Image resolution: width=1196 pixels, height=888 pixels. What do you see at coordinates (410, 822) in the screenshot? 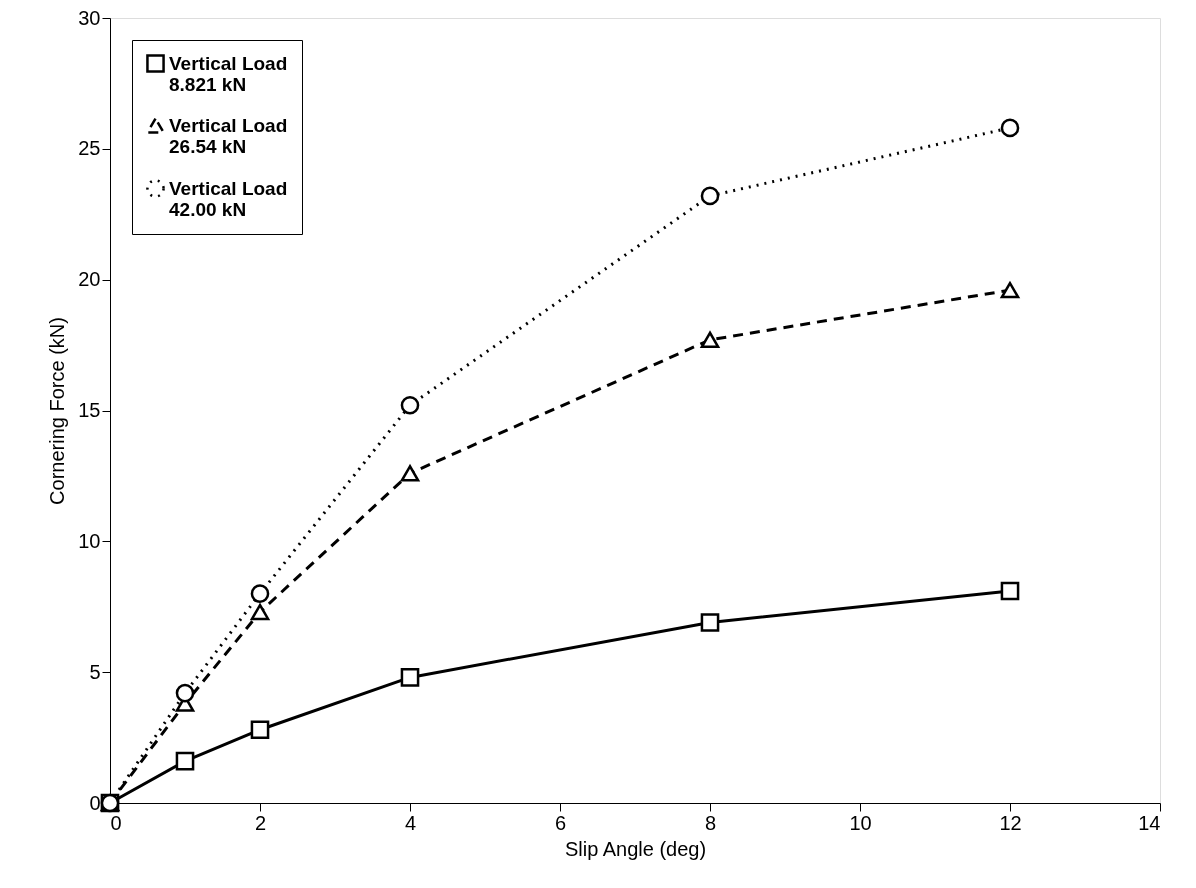
I see `x-tick-label: 4` at bounding box center [410, 822].